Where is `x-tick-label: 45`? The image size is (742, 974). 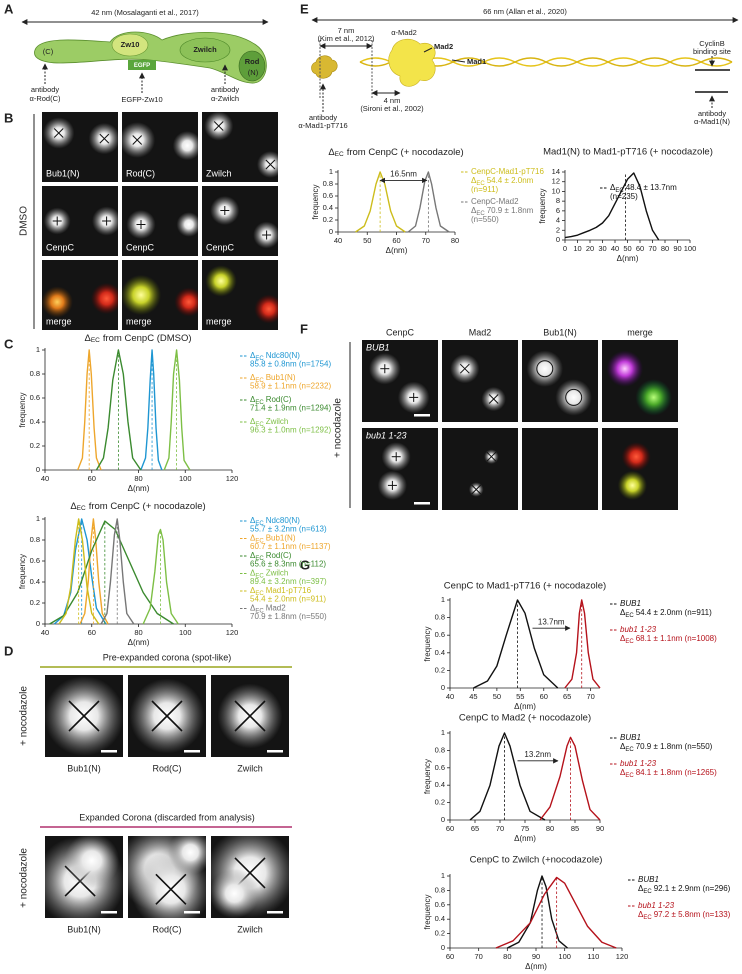
x-tick-label: 45 is located at coordinates (473, 696).